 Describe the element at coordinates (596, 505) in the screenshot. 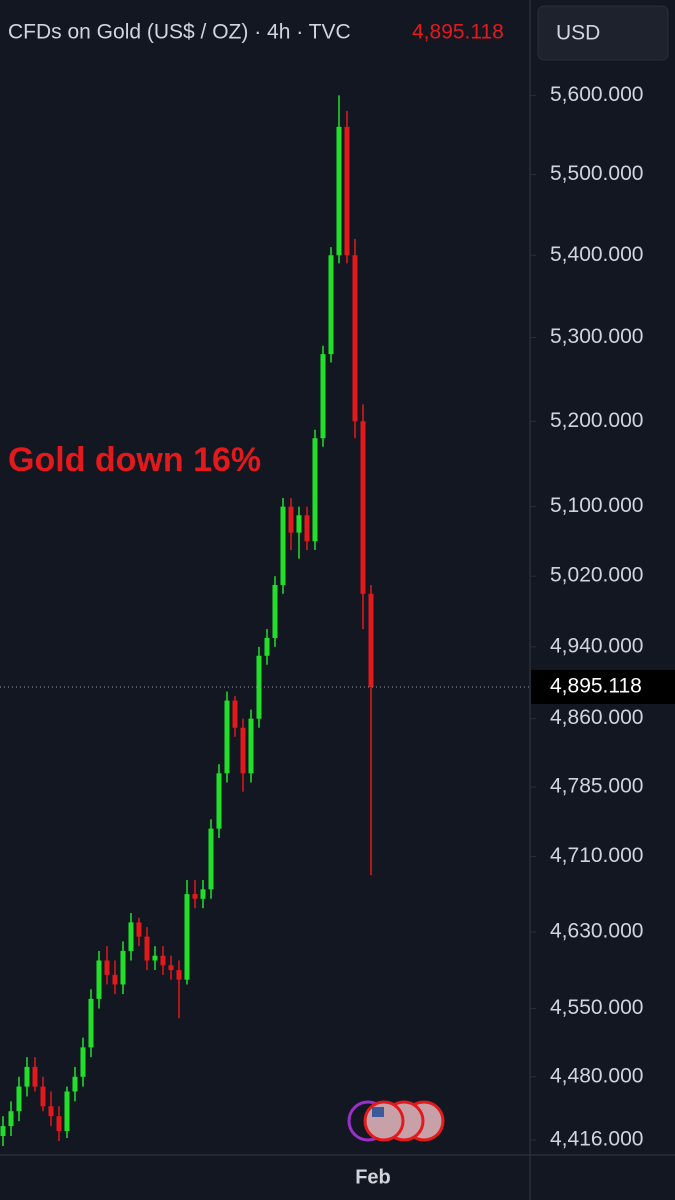

I see `y-tick-label: 5,100.000` at that location.